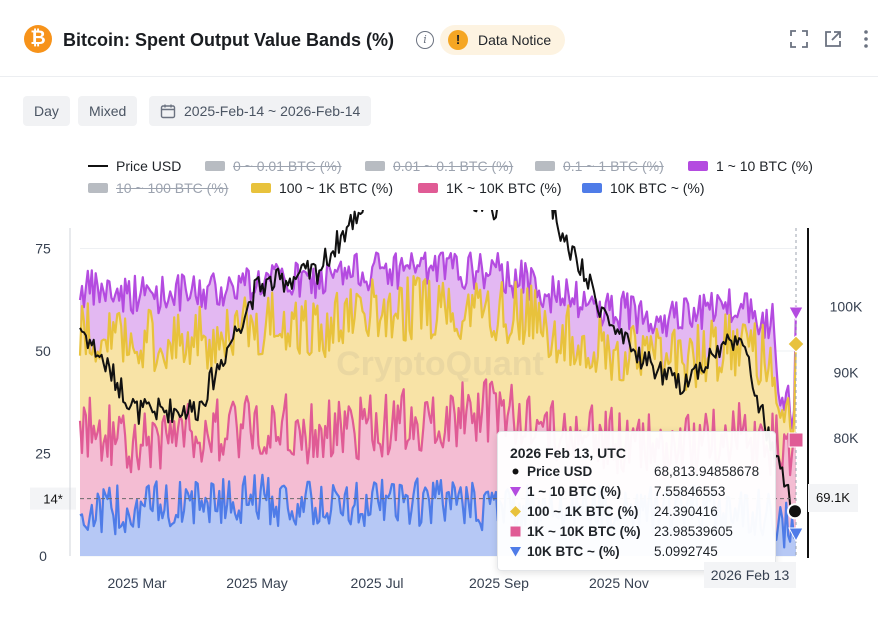  I want to click on legend-item-1: 0 ~ 0.01 BTC (%), so click(273, 166).